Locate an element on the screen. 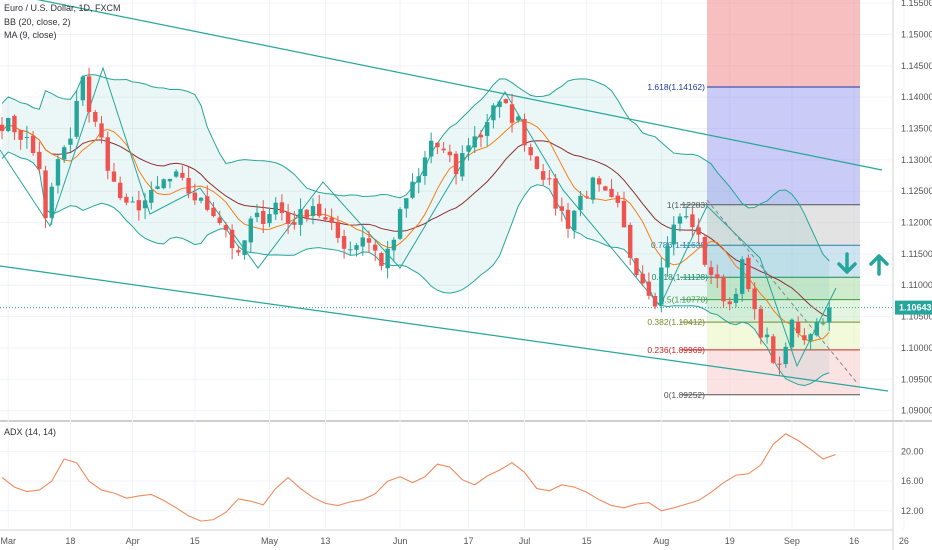  price-tick-label: 1.10000 is located at coordinates (916, 348).